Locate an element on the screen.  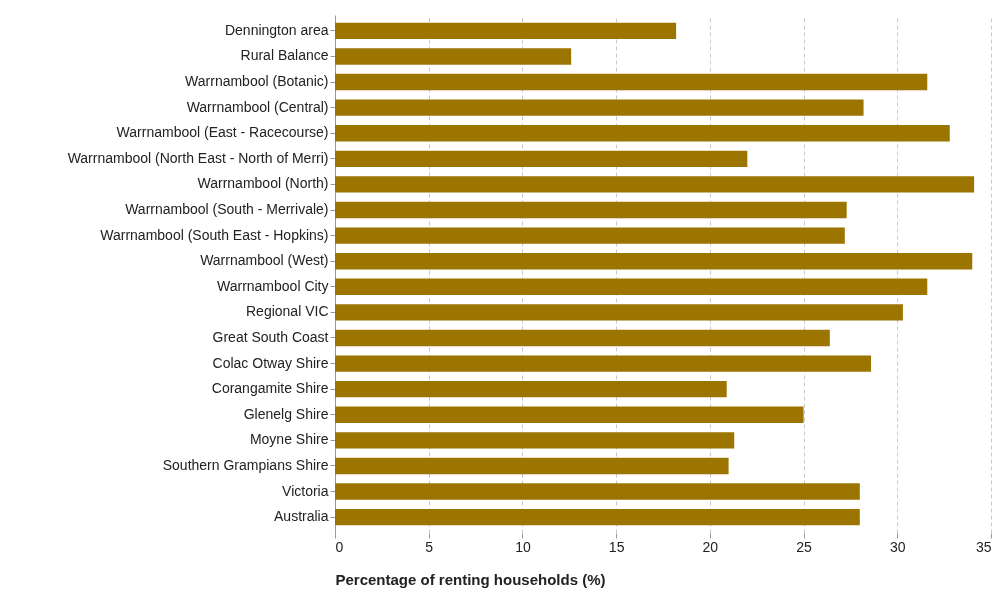
y-tick-label: Dennington area is located at coordinates (276, 29).